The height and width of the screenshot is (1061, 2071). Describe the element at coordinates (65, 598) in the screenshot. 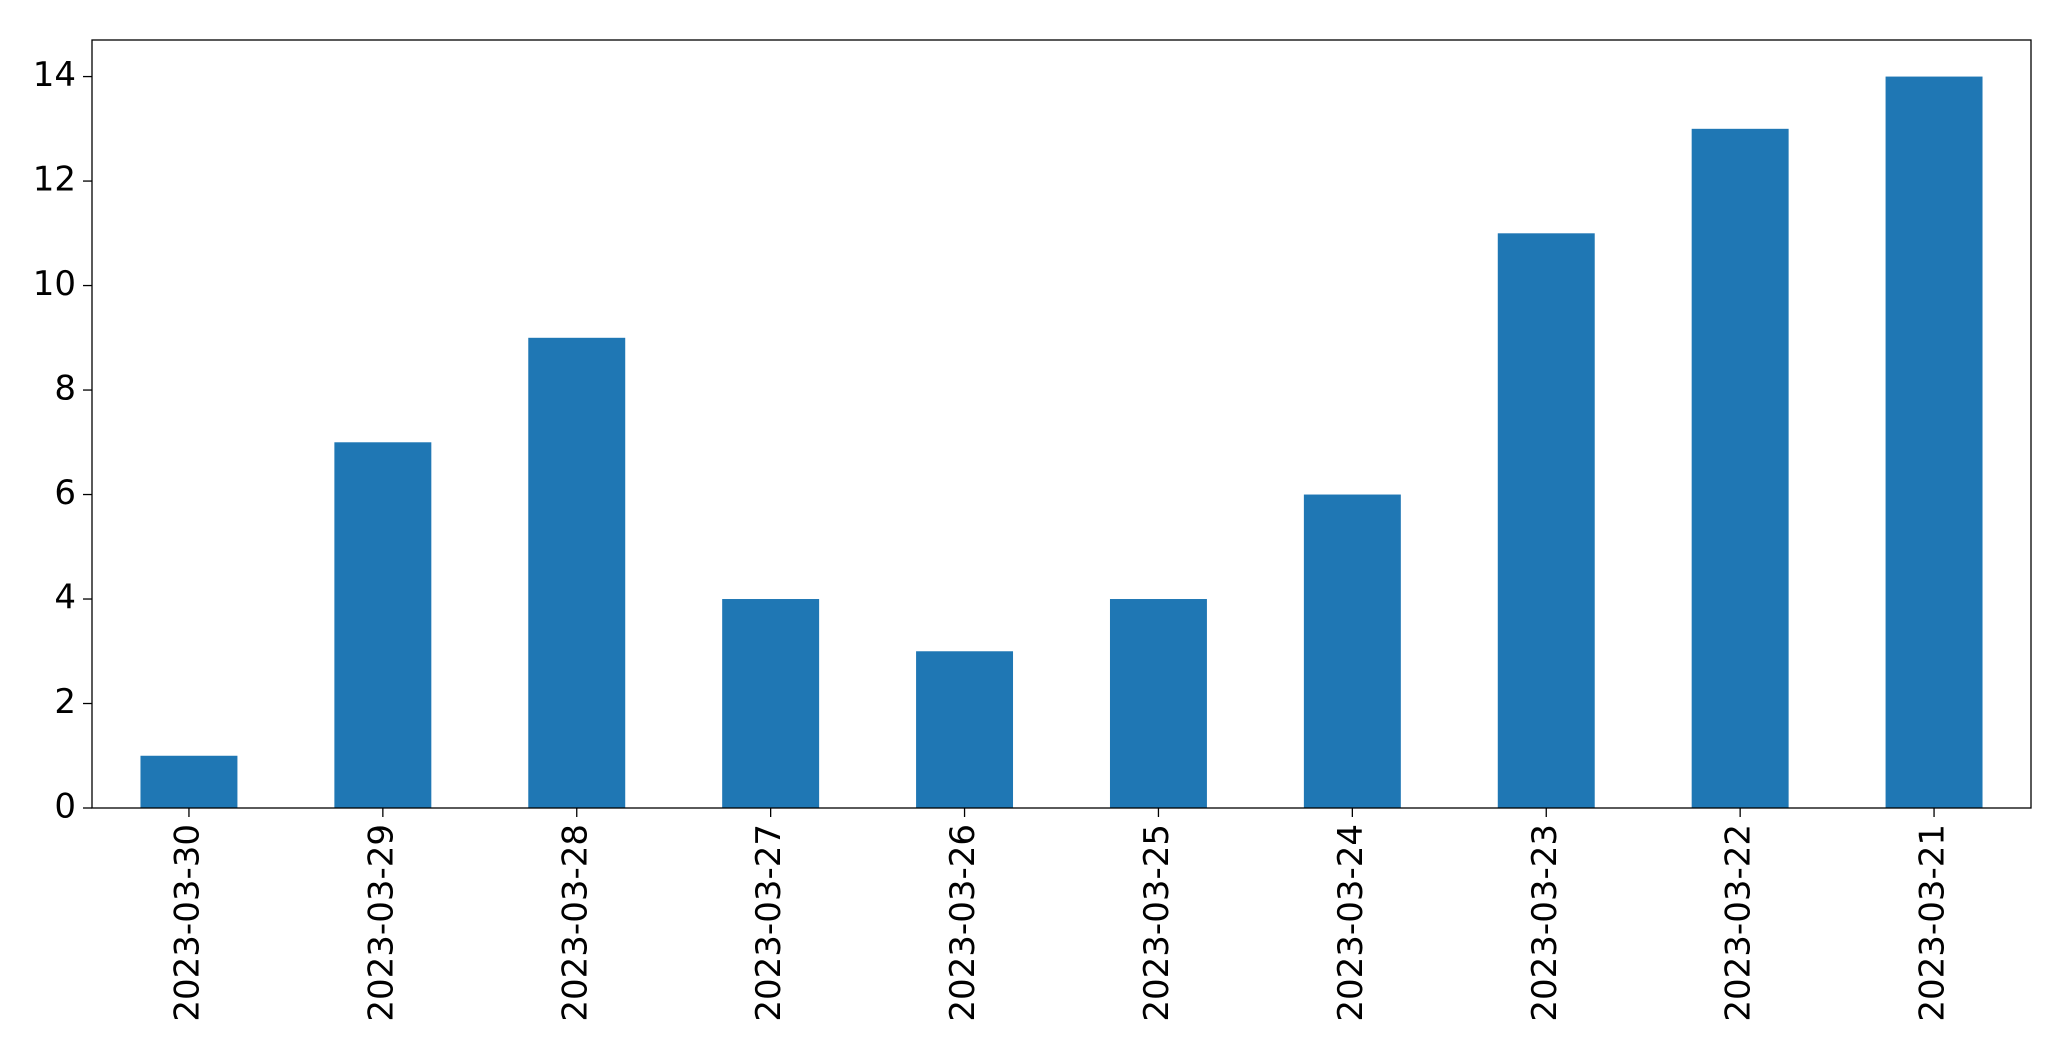

I see `y-tick-label: 4` at that location.